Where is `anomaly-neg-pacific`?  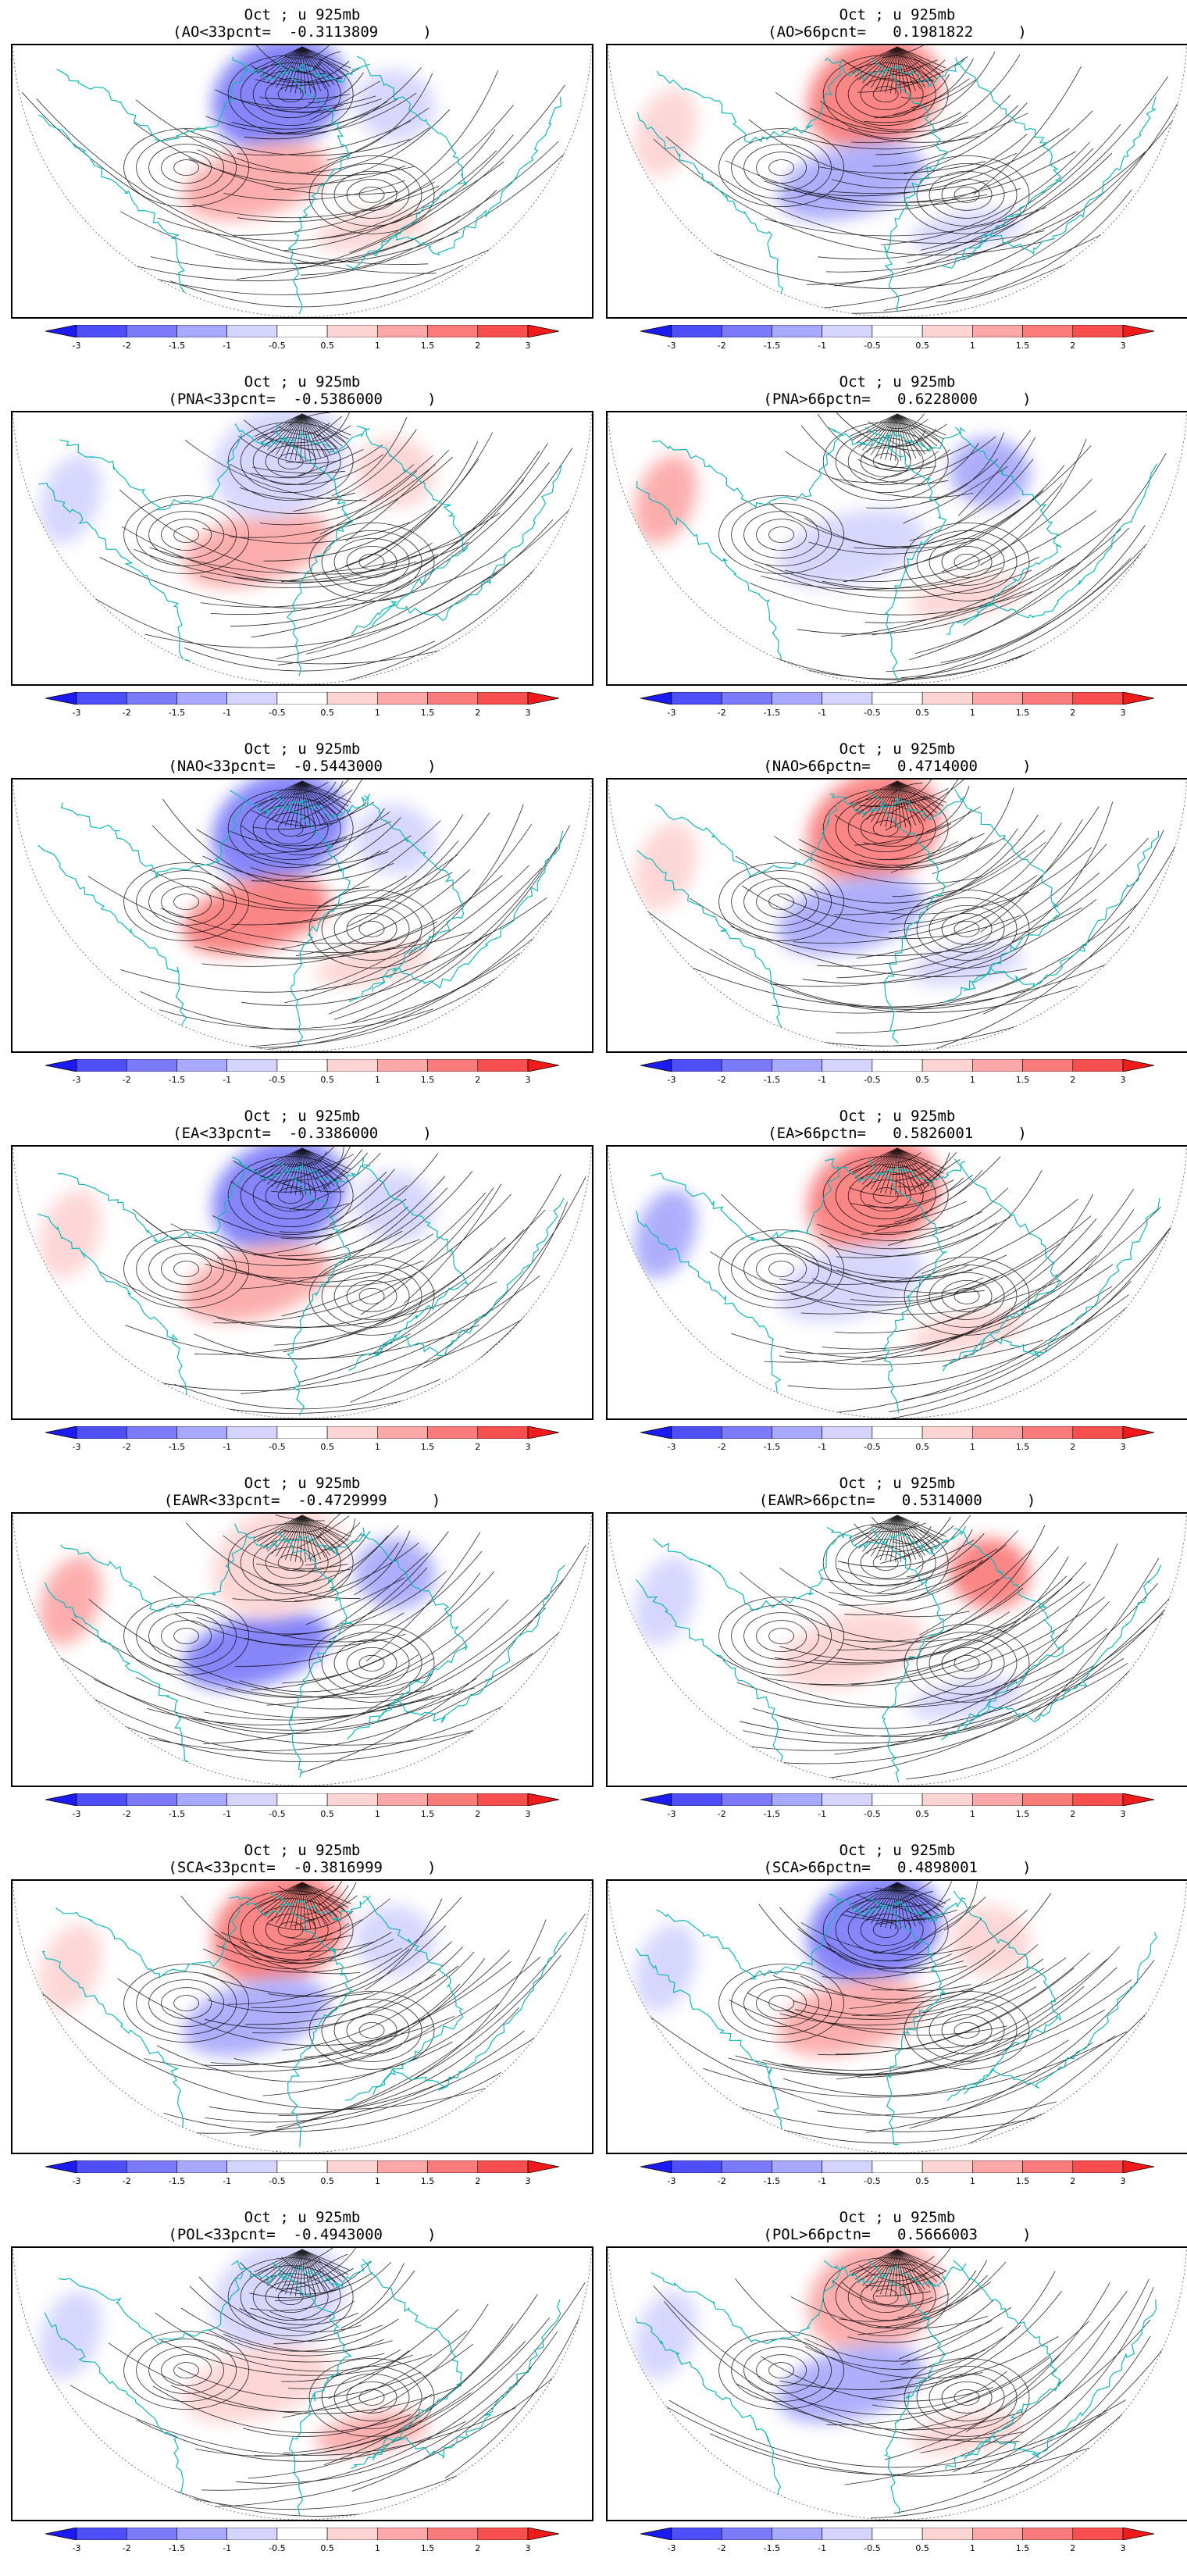
anomaly-neg-pacific is located at coordinates (665, 1234).